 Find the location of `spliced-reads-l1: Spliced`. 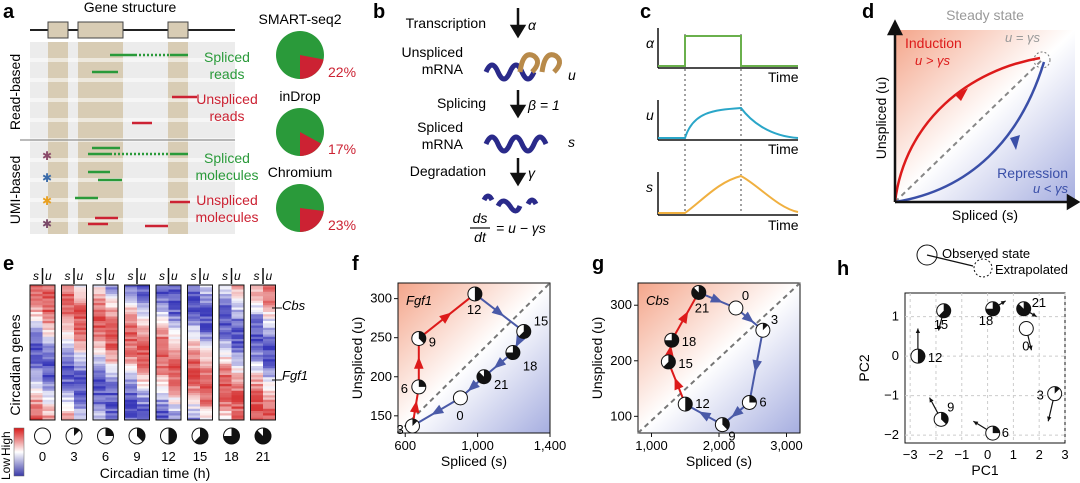

spliced-reads-l1: Spliced is located at coordinates (227, 57).